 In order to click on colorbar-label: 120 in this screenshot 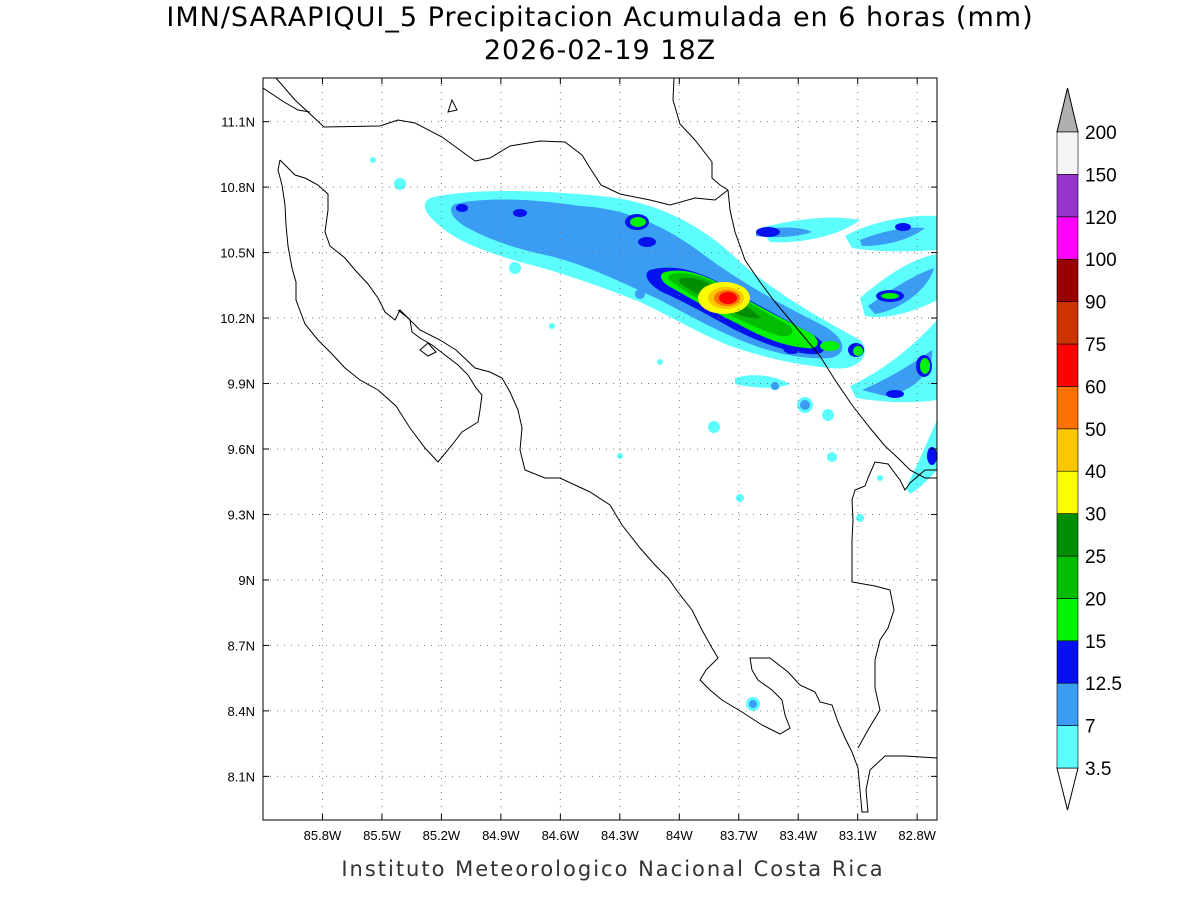, I will do `click(1101, 218)`.